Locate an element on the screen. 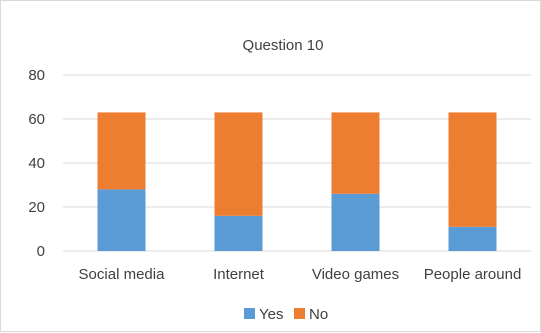 This screenshot has height=333, width=541. legend-label-no: No is located at coordinates (318, 314).